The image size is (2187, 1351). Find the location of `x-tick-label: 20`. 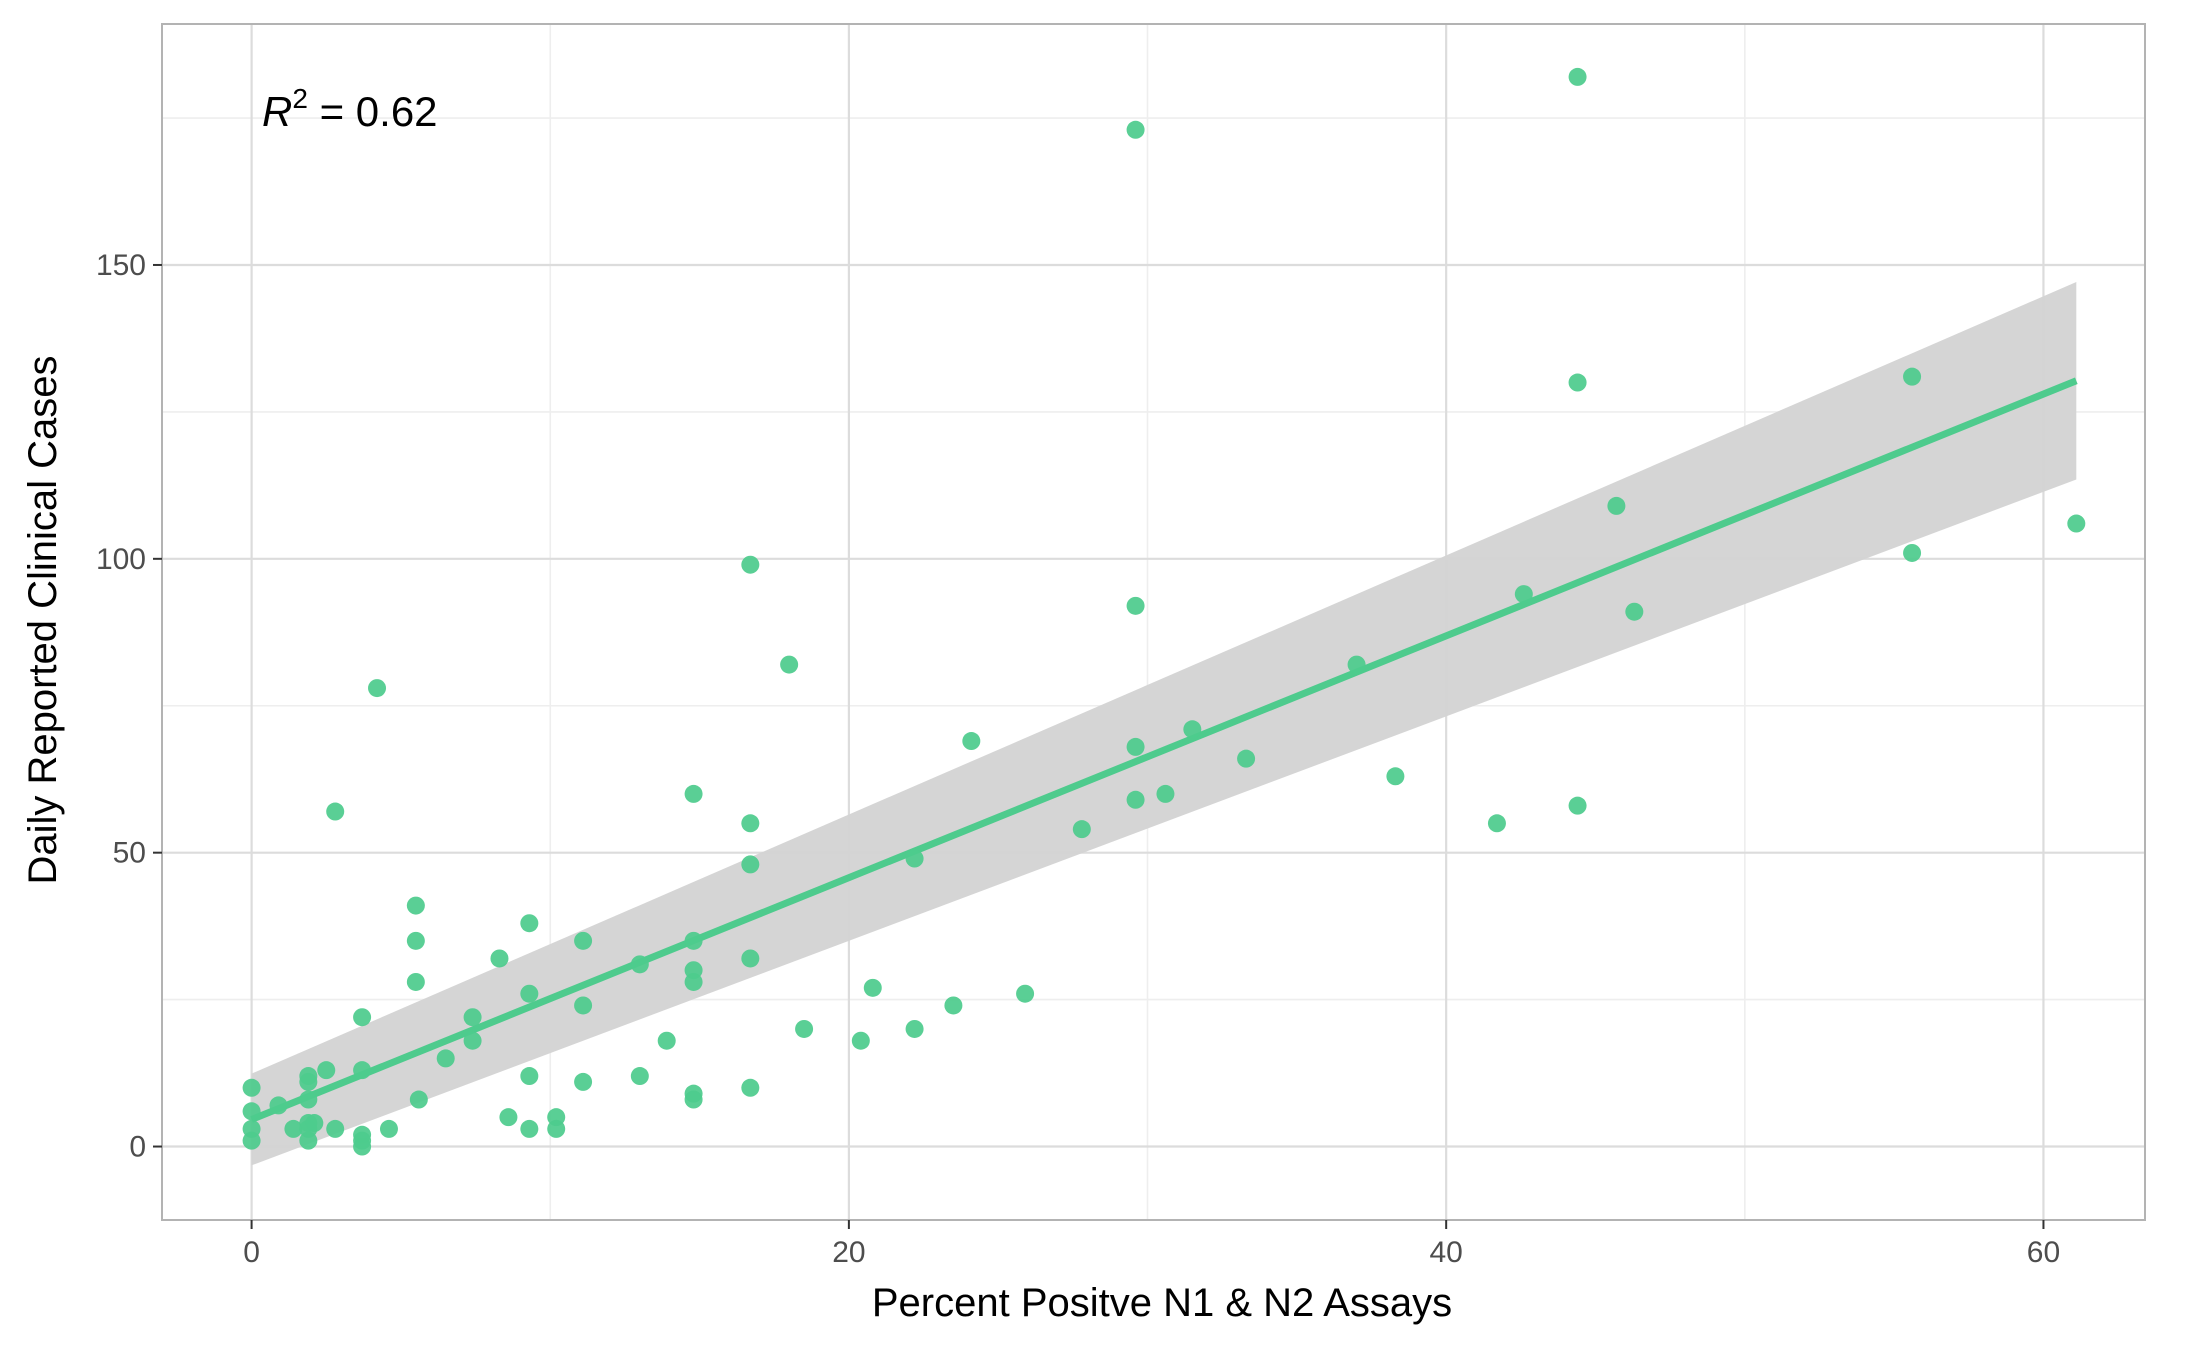

x-tick-label: 20 is located at coordinates (848, 1252).